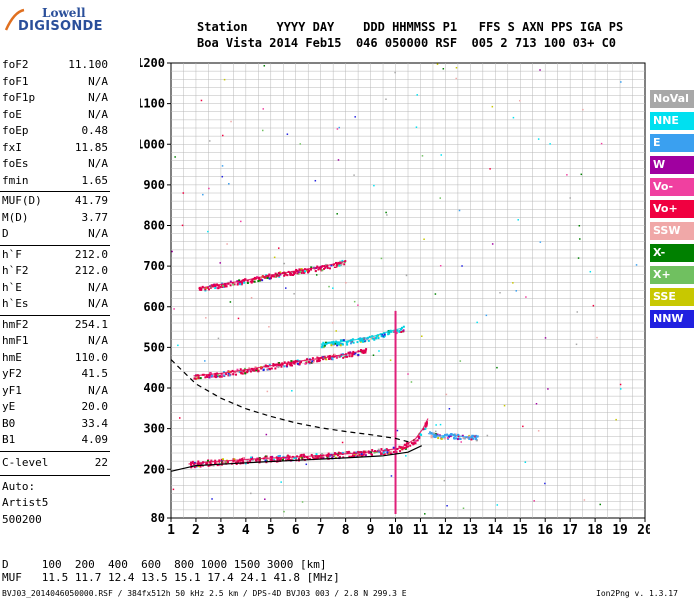  Describe the element at coordinates (452, 435) in the screenshot. I see `trace-line` at that location.